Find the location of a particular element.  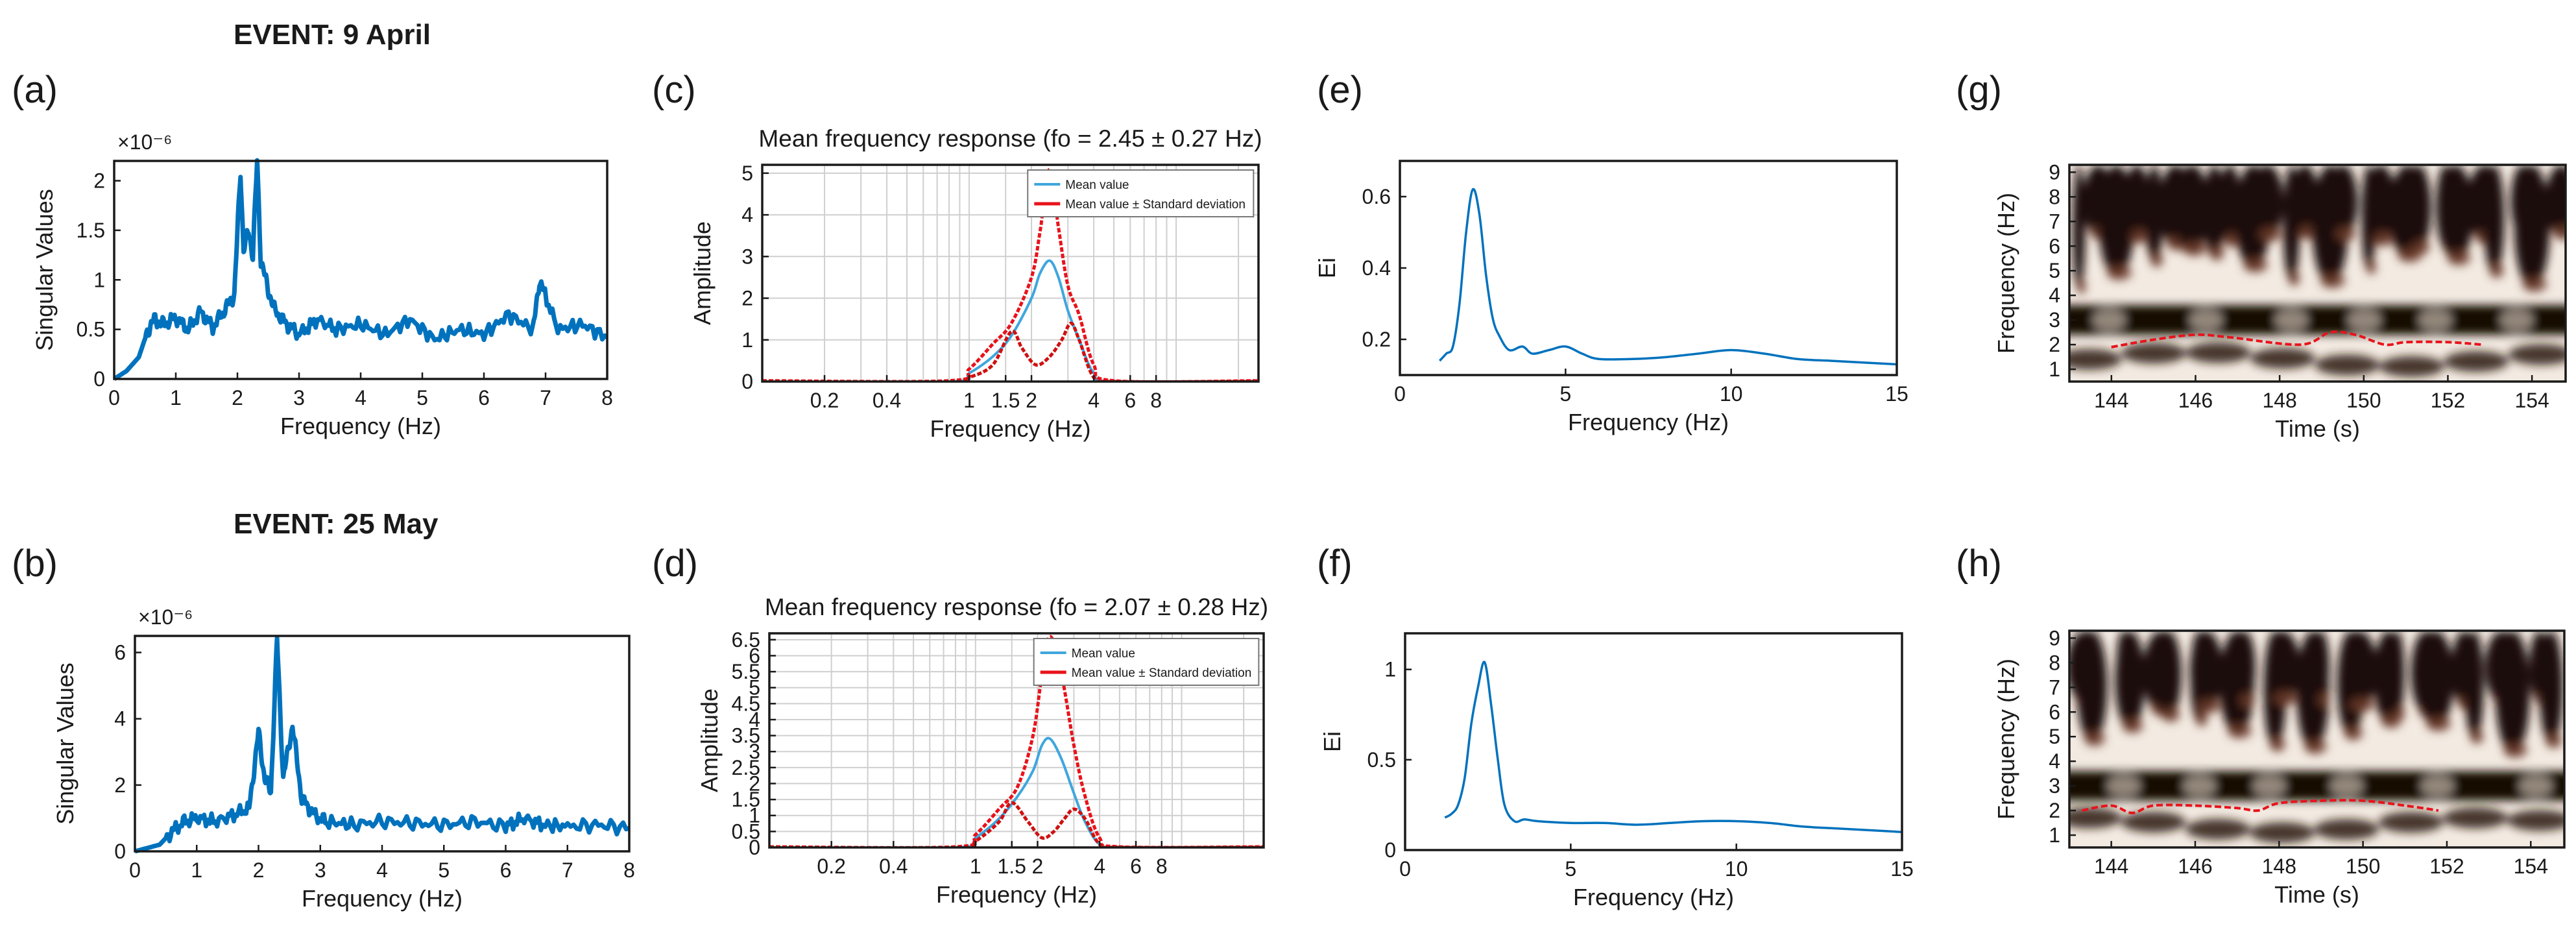

ytick-label-d-6: 3 is located at coordinates (754, 751).